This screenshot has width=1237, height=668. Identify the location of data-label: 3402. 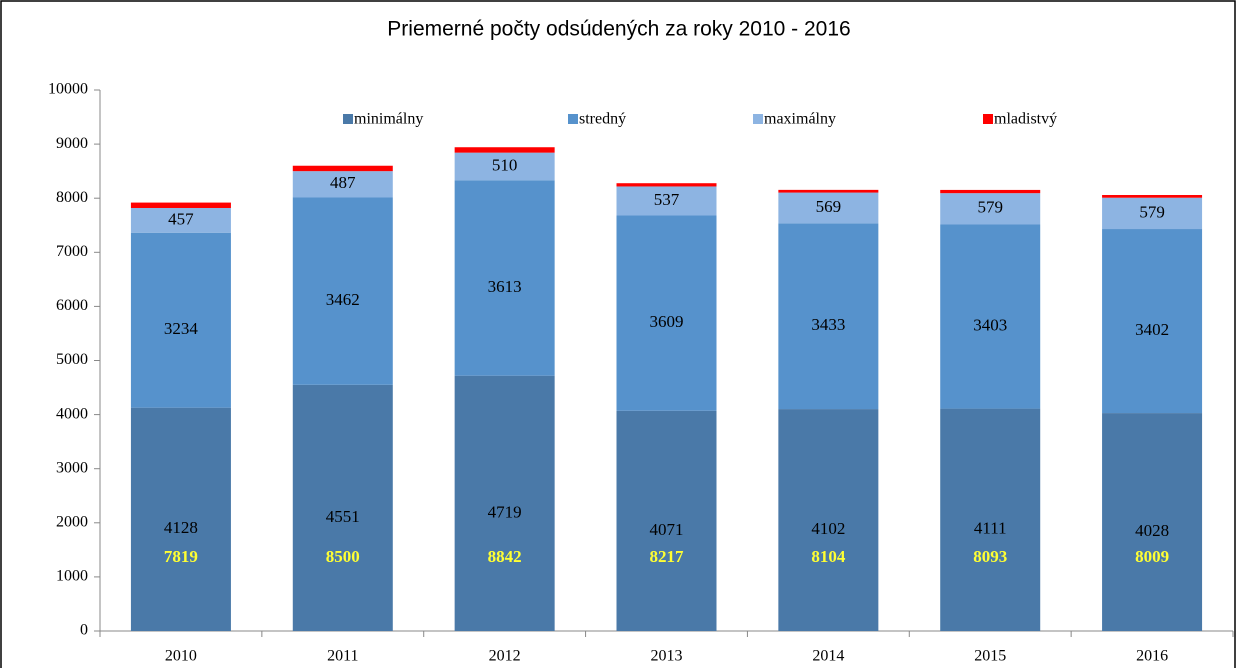
(1152, 329).